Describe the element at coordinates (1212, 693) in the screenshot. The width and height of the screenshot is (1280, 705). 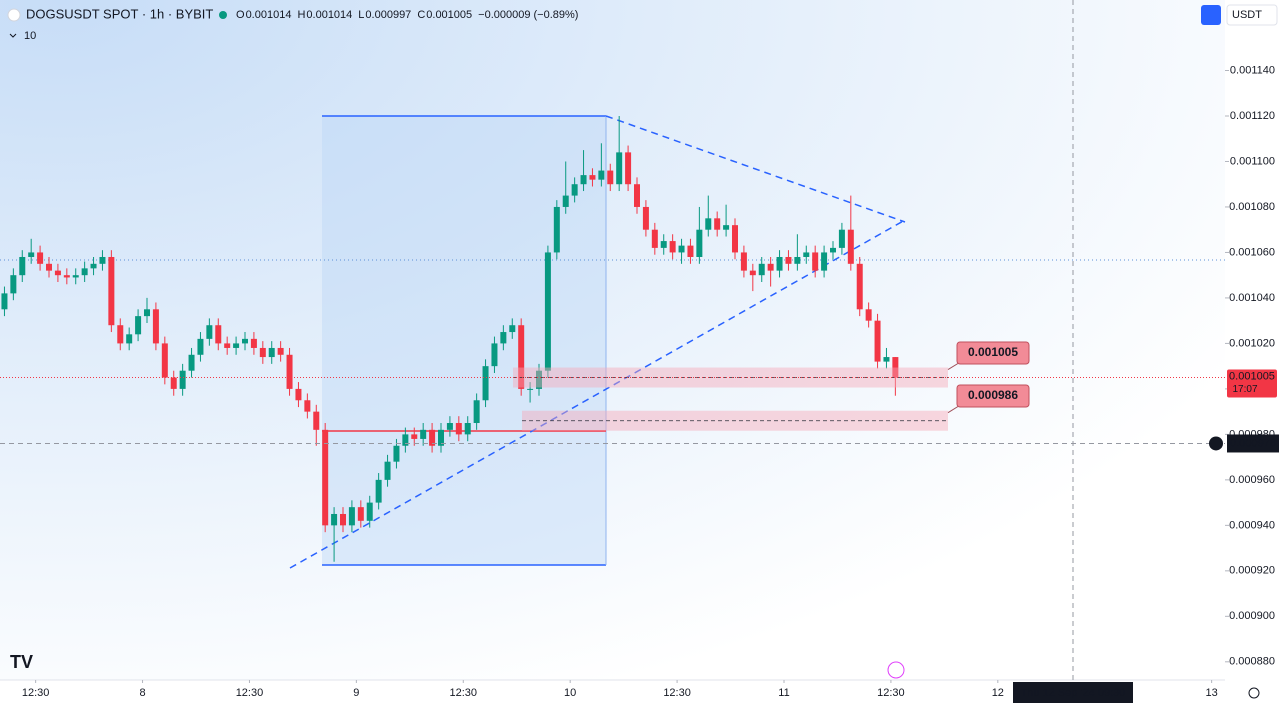
I see `x-tick-label: 13` at that location.